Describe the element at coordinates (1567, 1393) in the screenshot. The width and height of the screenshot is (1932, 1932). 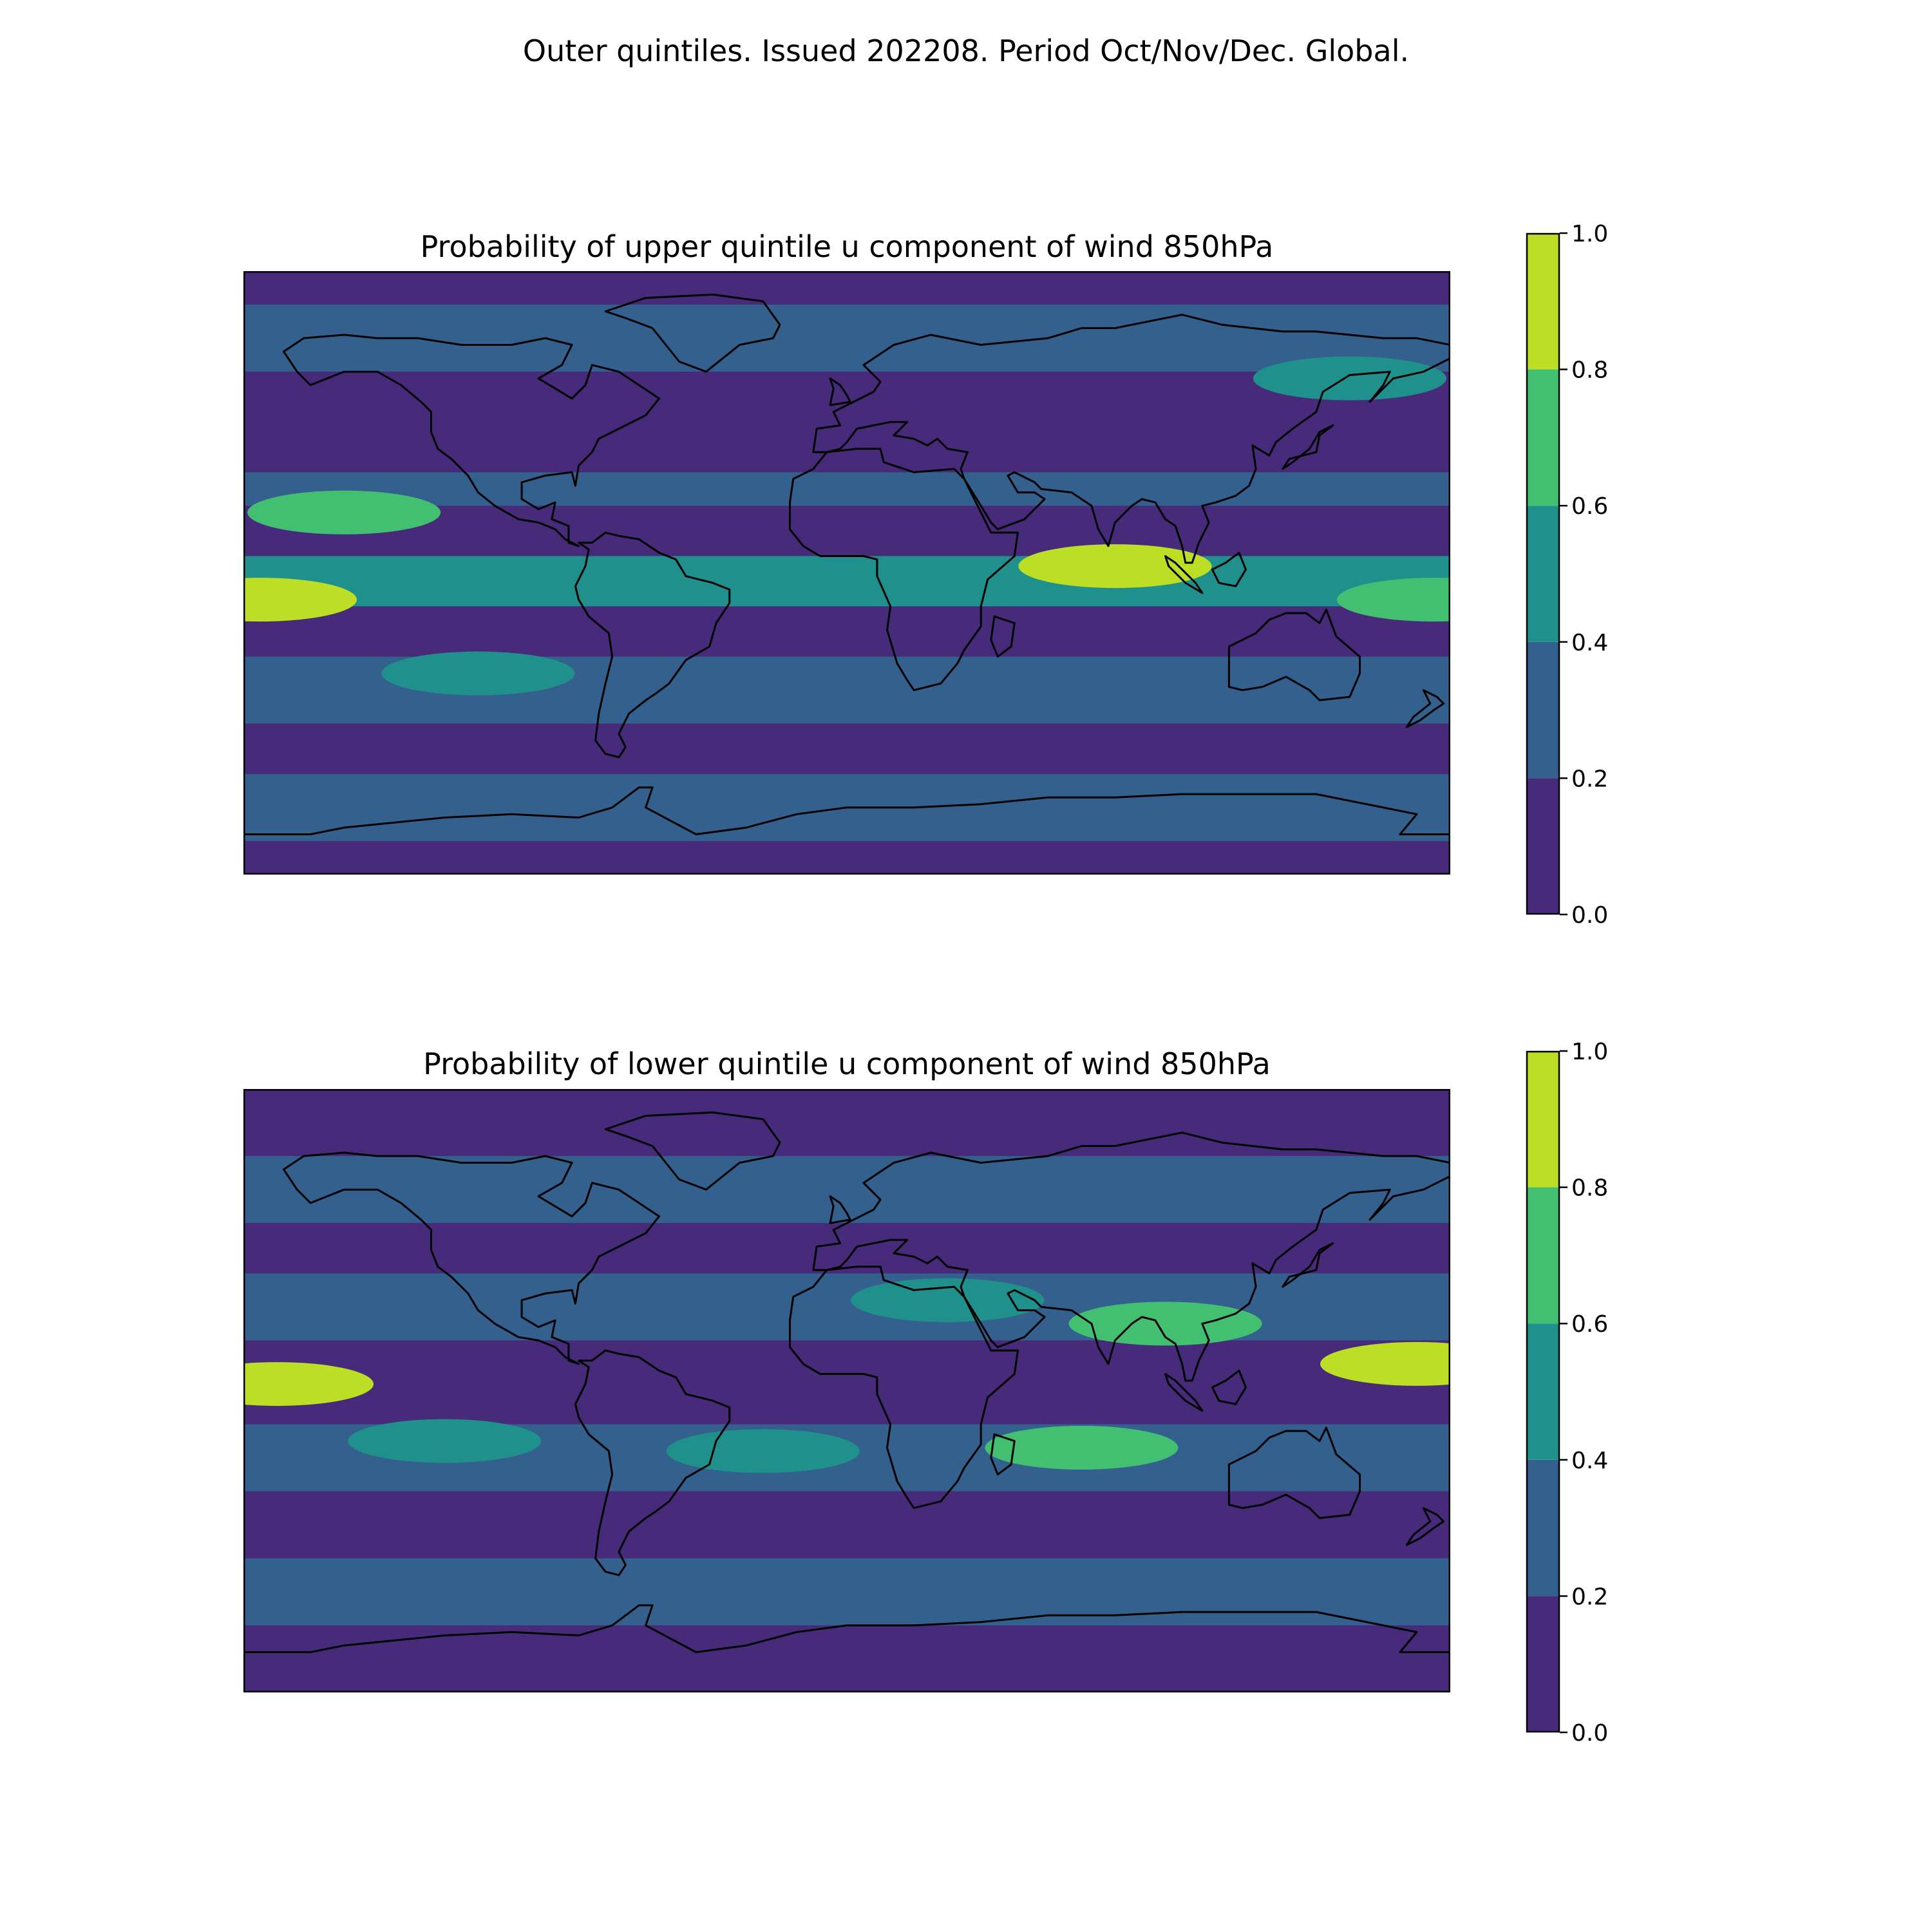
I see `lower-quintile-colorbar: 0.0 0.2 0.4 0.6 0.8 1.0` at that location.